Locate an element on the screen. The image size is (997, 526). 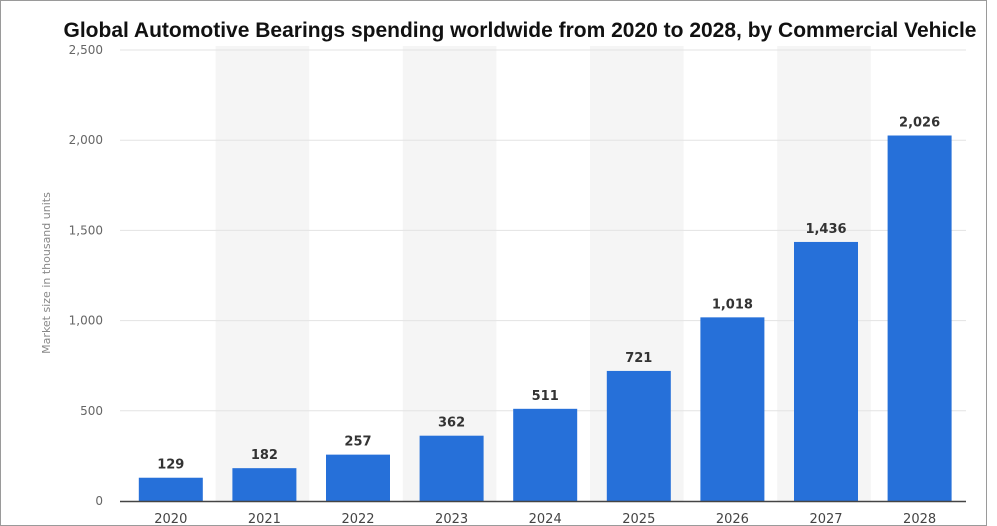
data-label: 2,026 is located at coordinates (919, 123).